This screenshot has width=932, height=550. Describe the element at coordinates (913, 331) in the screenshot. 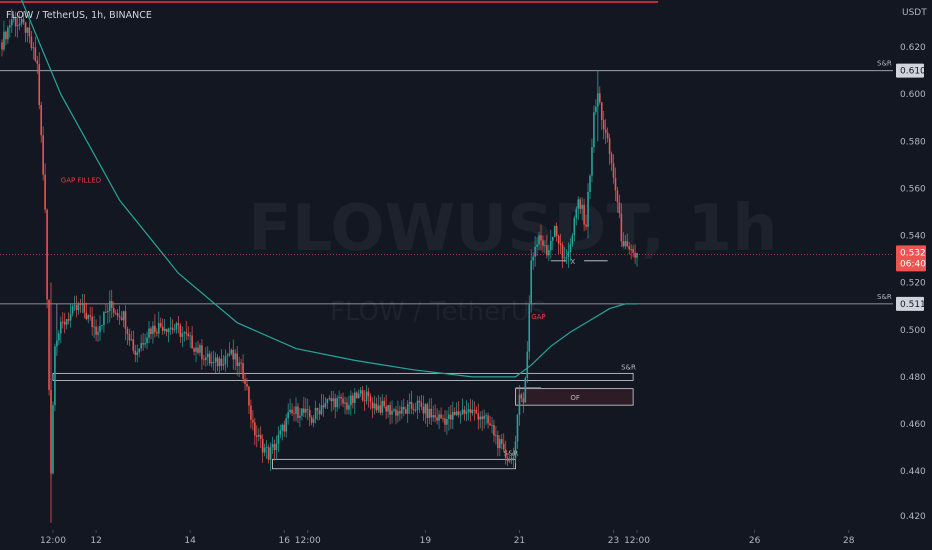

I see `price-tick-label: 0.500` at that location.